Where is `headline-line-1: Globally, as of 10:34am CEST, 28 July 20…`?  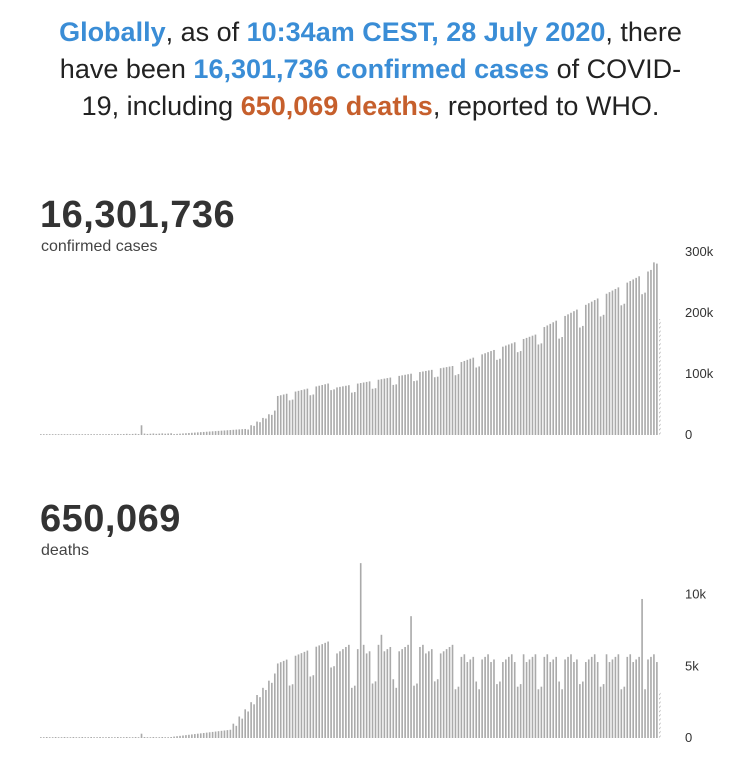 headline-line-1: Globally, as of 10:34am CEST, 28 July 20… is located at coordinates (370, 32).